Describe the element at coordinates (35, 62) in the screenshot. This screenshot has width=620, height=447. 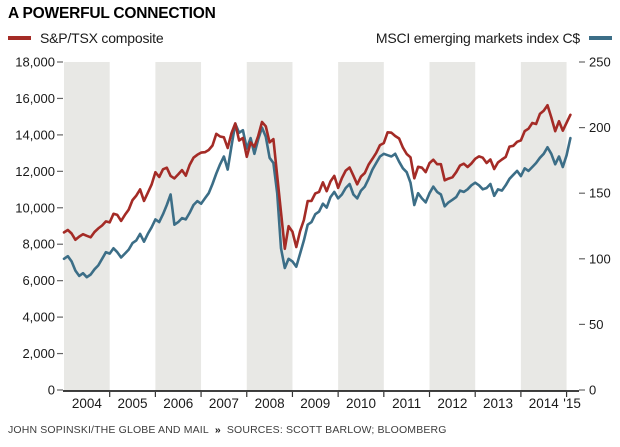
I see `y-axis-label-left: 18,000` at that location.